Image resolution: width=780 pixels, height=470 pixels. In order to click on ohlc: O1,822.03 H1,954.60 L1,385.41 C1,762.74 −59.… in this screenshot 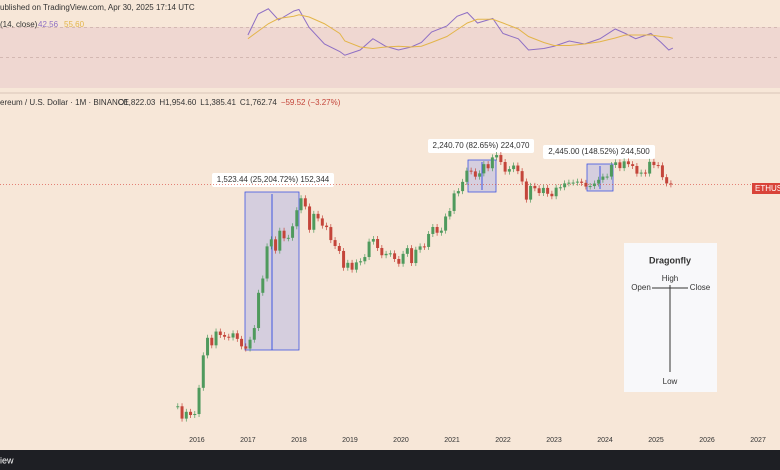, I will do `click(229, 102)`.